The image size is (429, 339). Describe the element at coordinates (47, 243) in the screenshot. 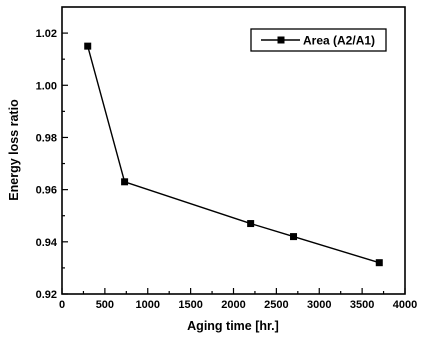

I see `y-tick-label: 0.94` at that location.